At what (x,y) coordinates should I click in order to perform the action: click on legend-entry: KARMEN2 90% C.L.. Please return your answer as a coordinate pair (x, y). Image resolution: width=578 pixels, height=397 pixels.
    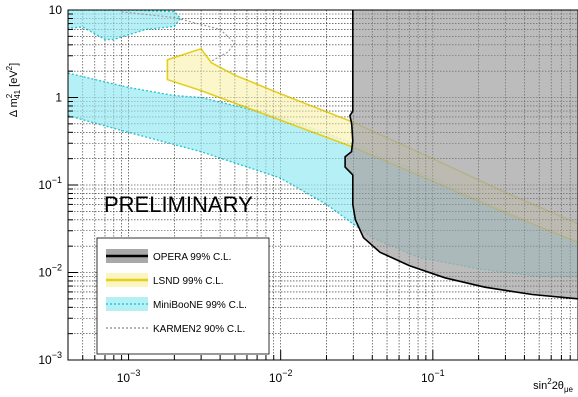
    Looking at the image, I should click on (175, 329).